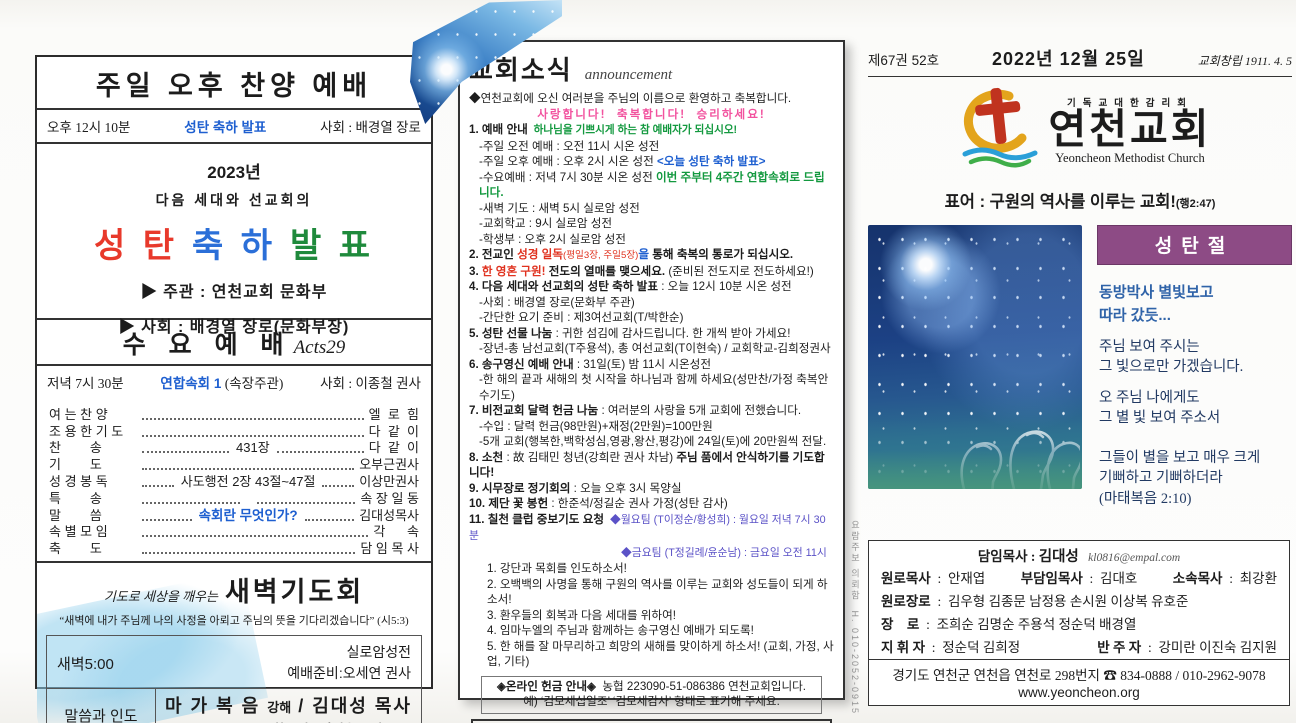  I want to click on wednesday-service-title: 수 요 예 배, so click(207, 345).